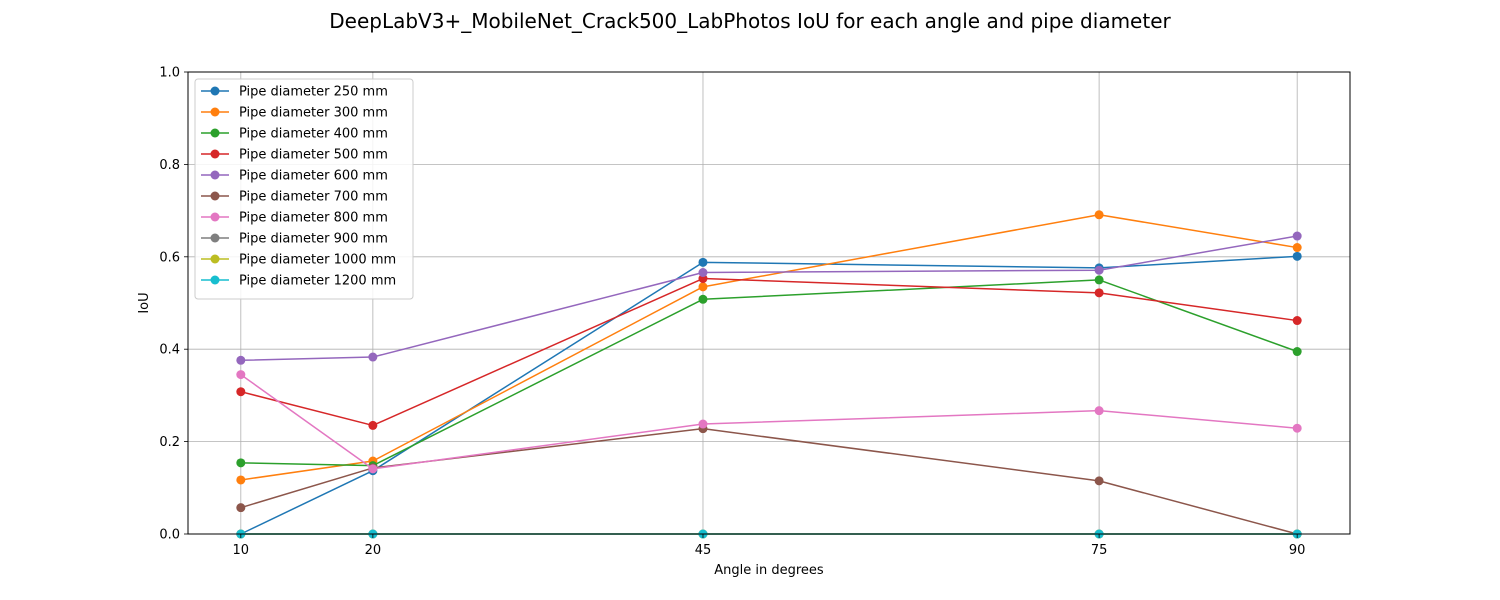 The image size is (1500, 600). I want to click on x-tick-label: 10, so click(241, 550).